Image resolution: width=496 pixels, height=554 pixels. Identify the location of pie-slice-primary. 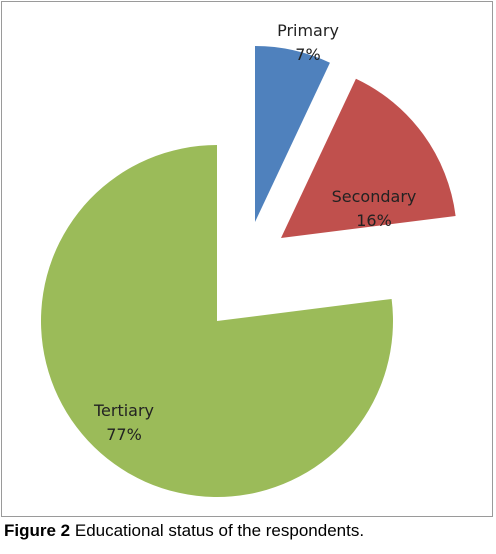
(292, 133).